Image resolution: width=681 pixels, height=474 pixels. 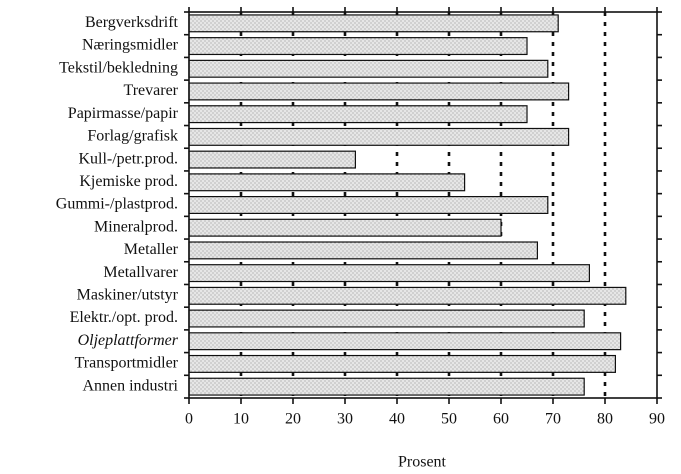 What do you see at coordinates (132, 136) in the screenshot?
I see `category-label-5: Forlag/grafisk` at bounding box center [132, 136].